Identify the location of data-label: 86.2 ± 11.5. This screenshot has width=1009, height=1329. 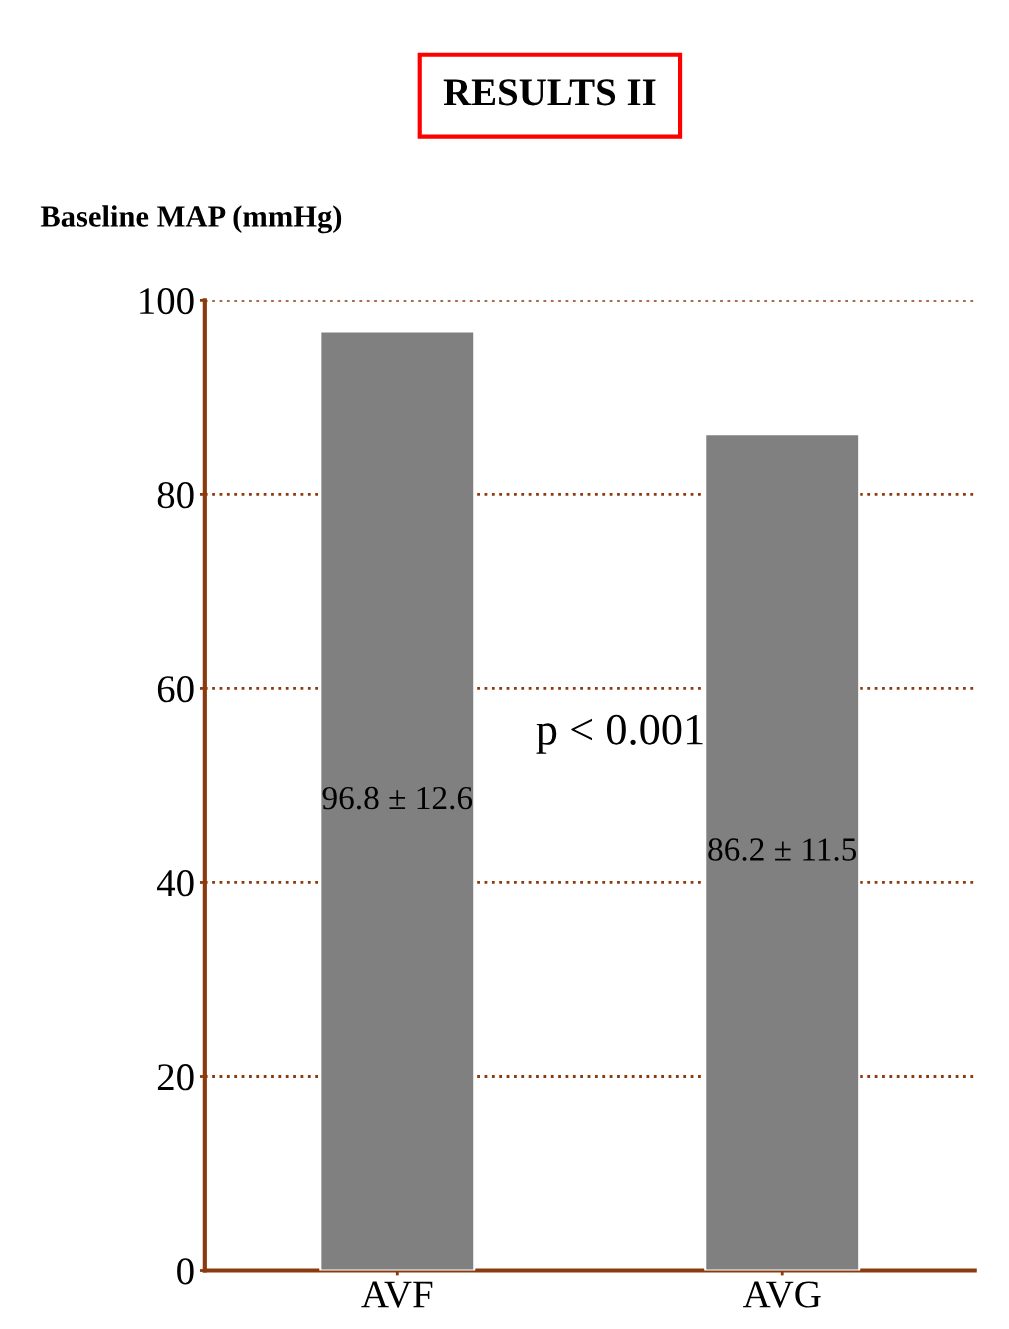
(782, 849).